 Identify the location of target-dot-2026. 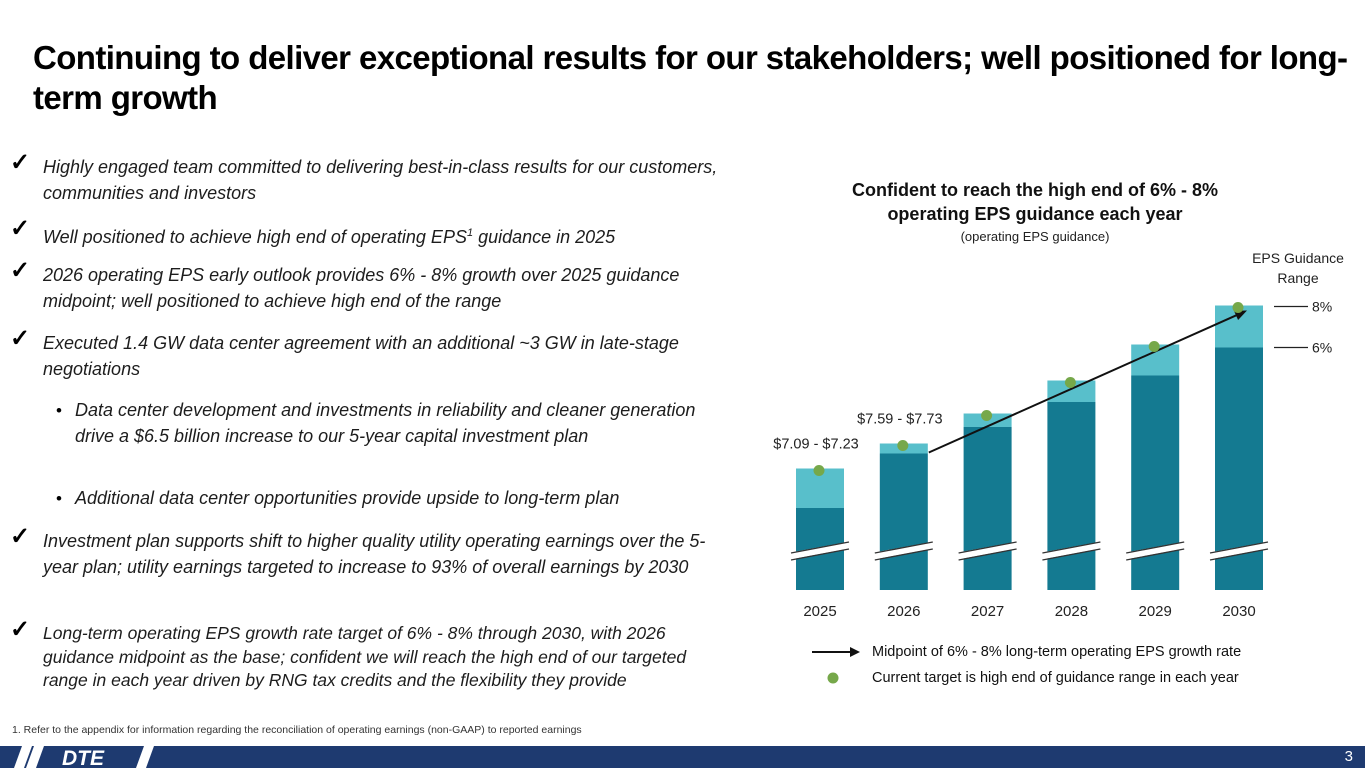
(903, 445).